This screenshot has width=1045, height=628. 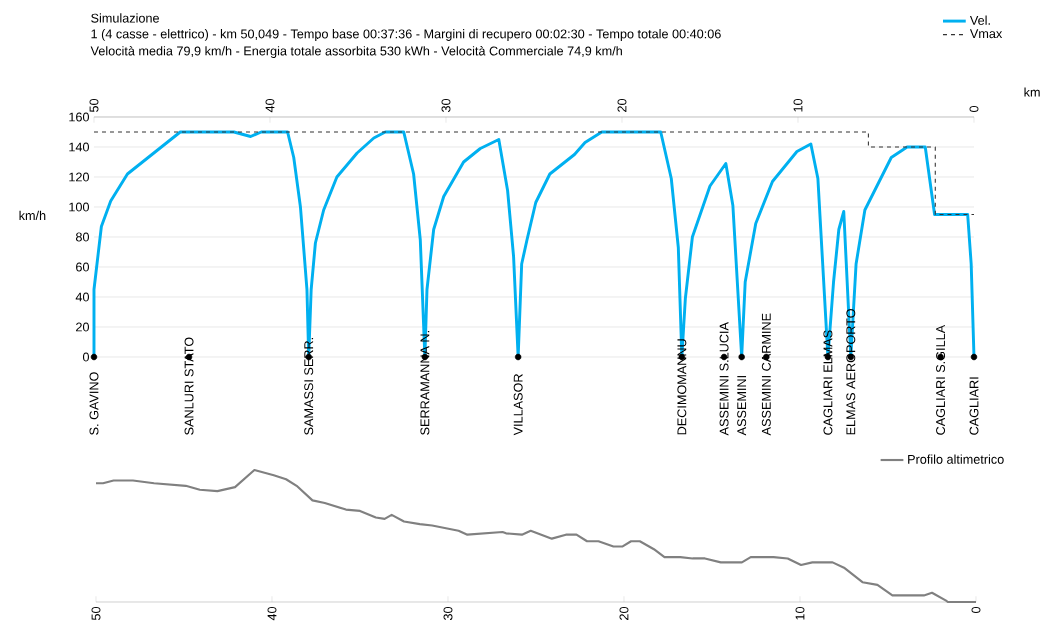 I want to click on annotation: CAGLIARI ELMAS, so click(x=828, y=382).